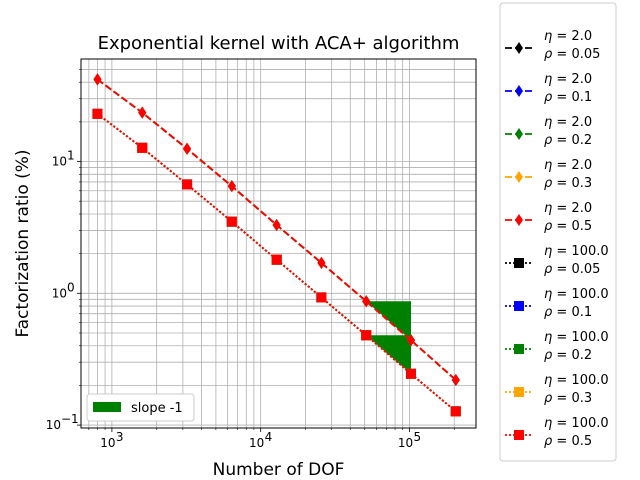 This screenshot has width=640, height=480. What do you see at coordinates (269, 437) in the screenshot?
I see `x-tick-exponent: 4` at bounding box center [269, 437].